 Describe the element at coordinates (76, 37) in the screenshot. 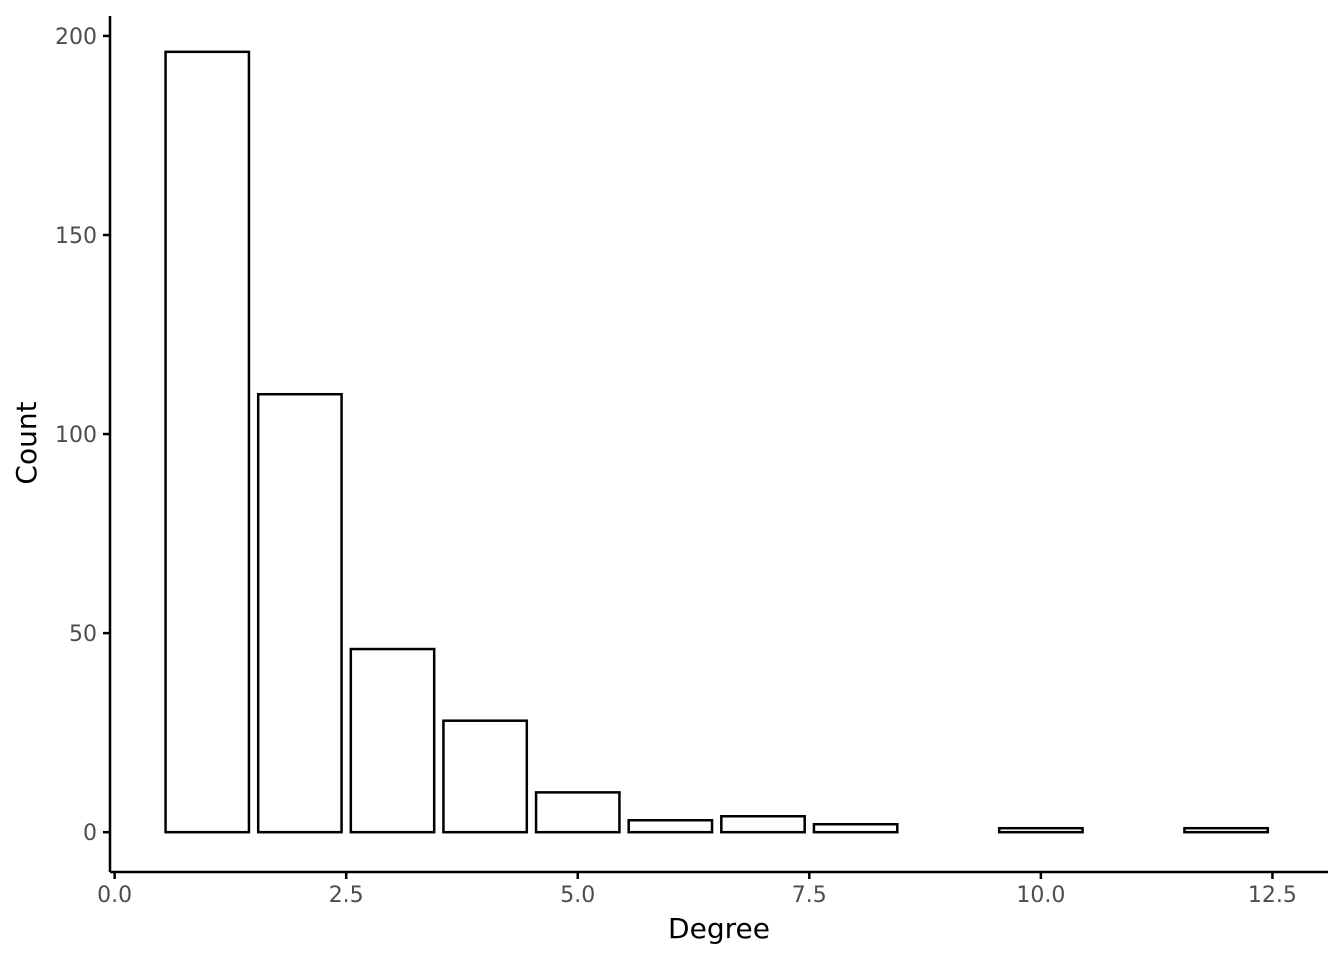

I see `y-tick-label: 200` at that location.